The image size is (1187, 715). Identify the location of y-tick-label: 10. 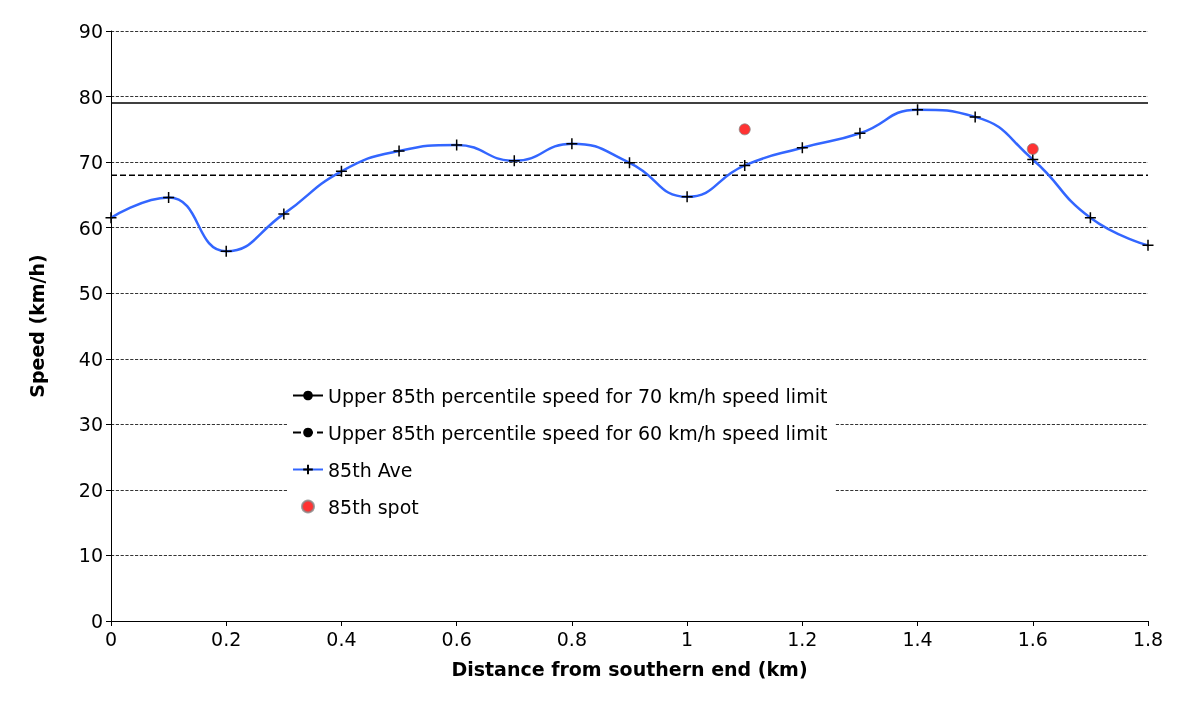
(90, 555).